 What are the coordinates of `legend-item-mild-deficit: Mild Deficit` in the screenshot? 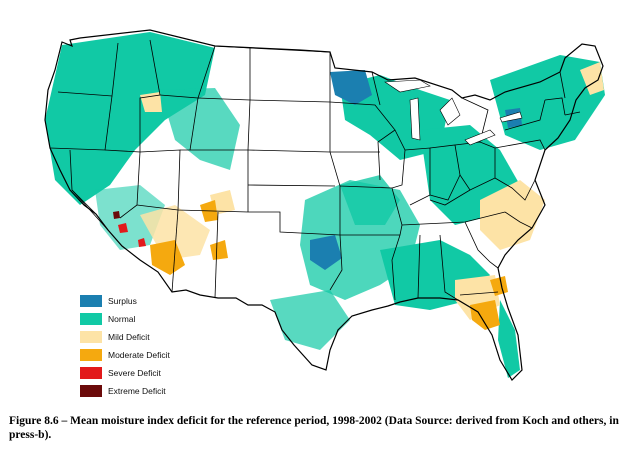 It's located at (125, 337).